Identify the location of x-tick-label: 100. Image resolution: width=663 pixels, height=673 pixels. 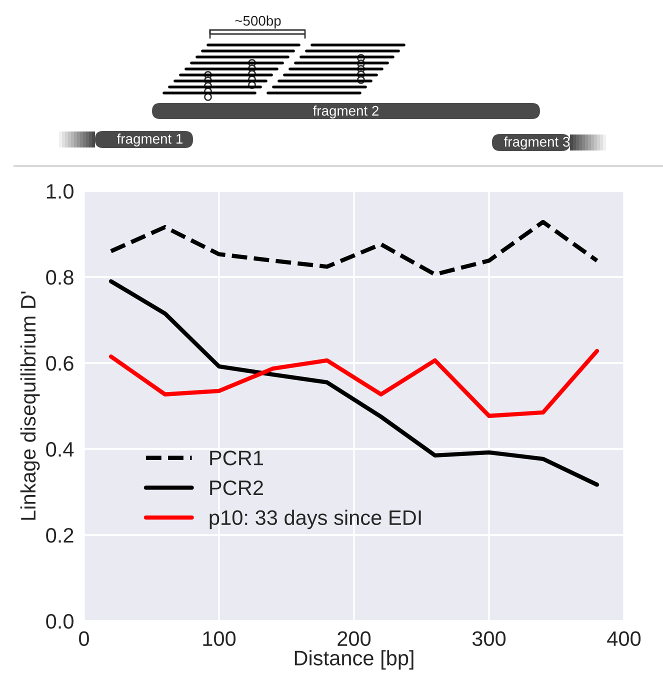
(219, 638).